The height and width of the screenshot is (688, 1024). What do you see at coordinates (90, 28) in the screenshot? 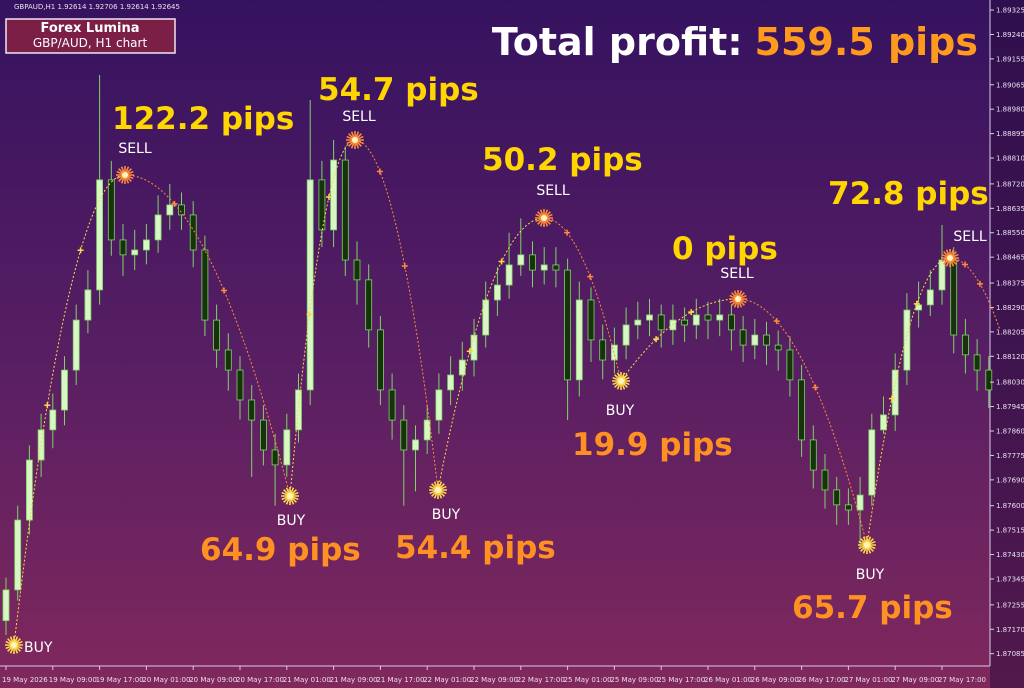
I see `badge-title: Forex Lumina` at bounding box center [90, 28].